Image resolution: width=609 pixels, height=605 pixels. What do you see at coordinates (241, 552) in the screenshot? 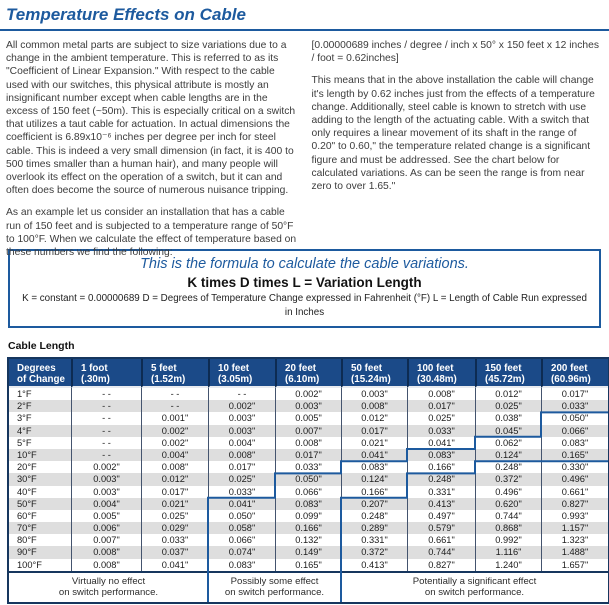
I see `value-cell: 0.074"` at bounding box center [241, 552].